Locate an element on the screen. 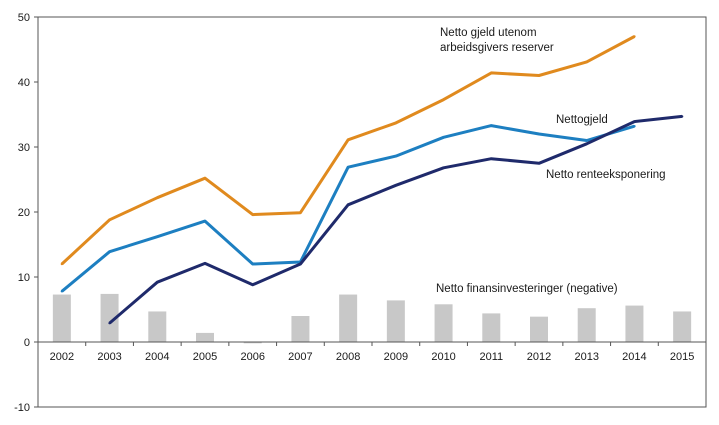 The height and width of the screenshot is (425, 719). bar-2003 is located at coordinates (109, 317).